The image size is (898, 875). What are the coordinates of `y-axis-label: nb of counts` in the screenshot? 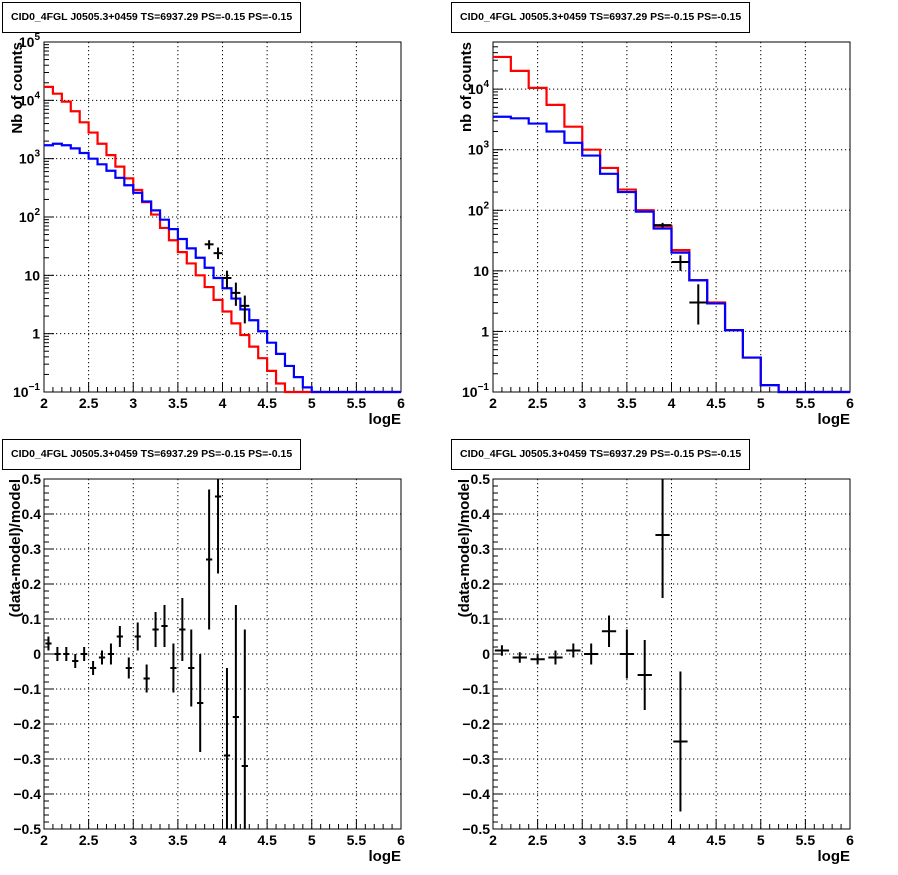 It's located at (466, 87).